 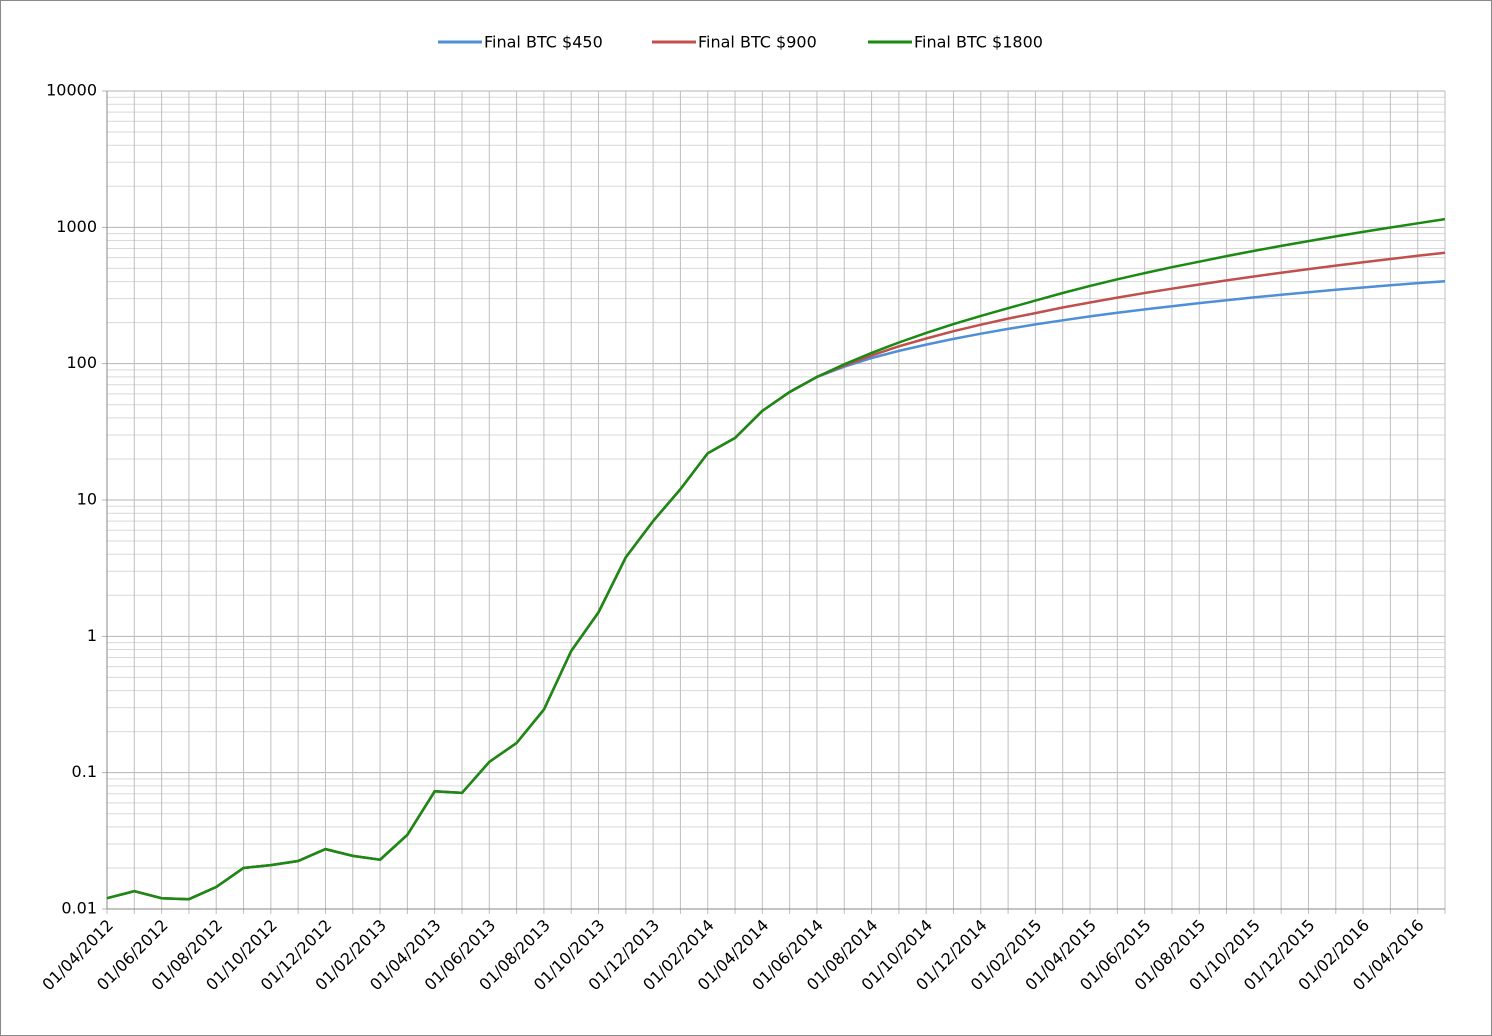 What do you see at coordinates (87, 499) in the screenshot?
I see `y-tick-label: 10` at bounding box center [87, 499].